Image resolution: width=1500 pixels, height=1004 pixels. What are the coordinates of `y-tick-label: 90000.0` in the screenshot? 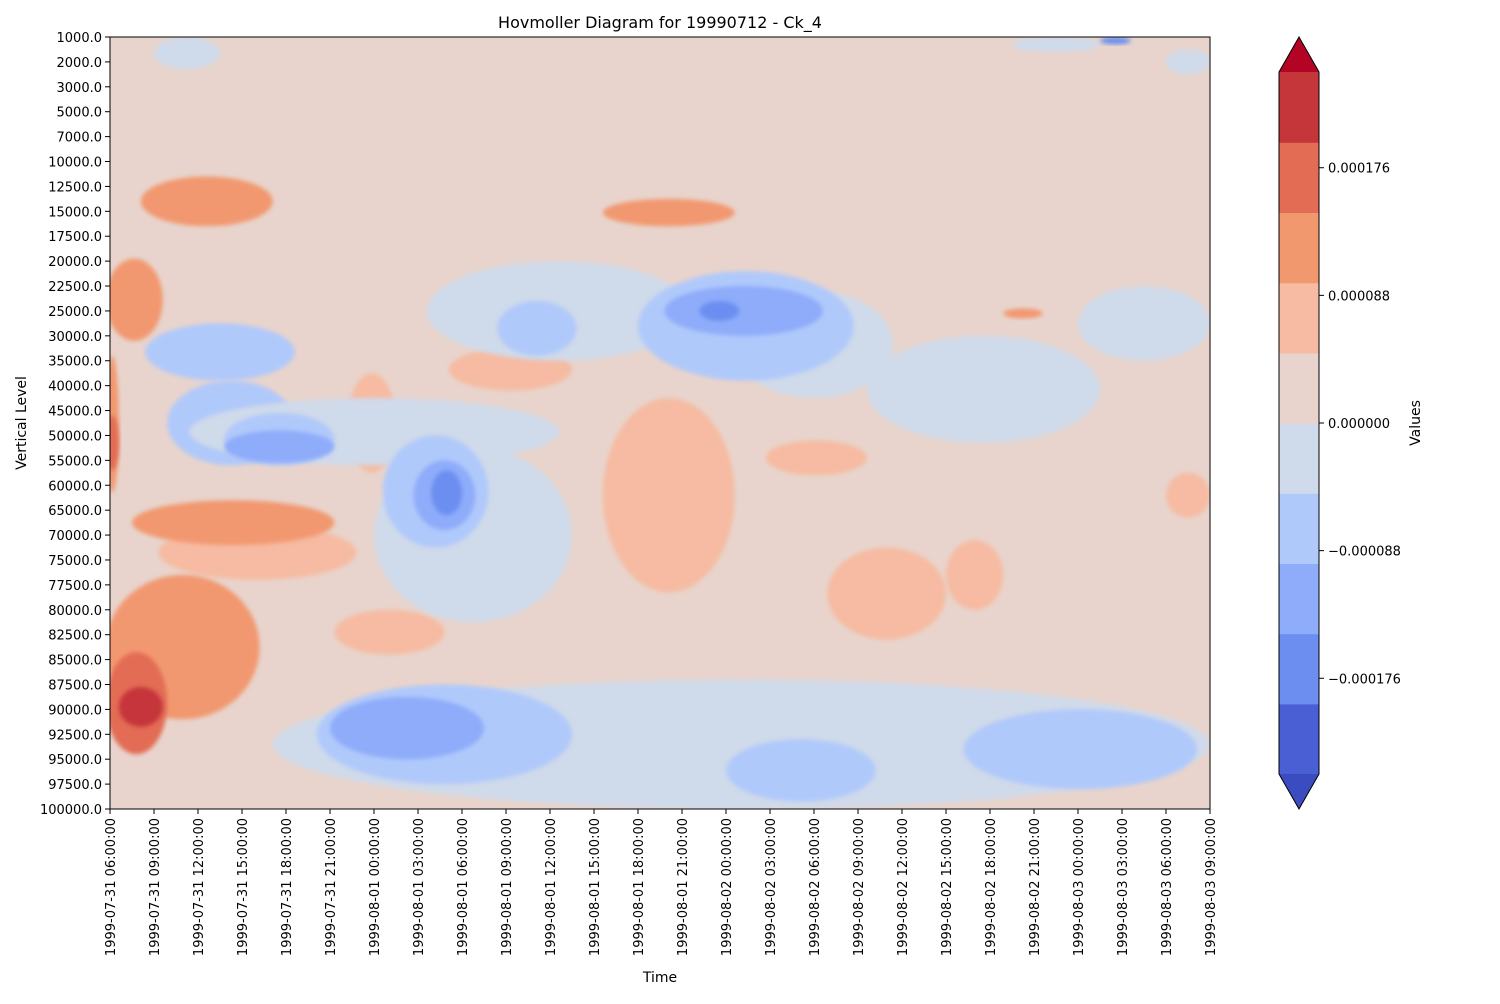 It's located at (75, 710).